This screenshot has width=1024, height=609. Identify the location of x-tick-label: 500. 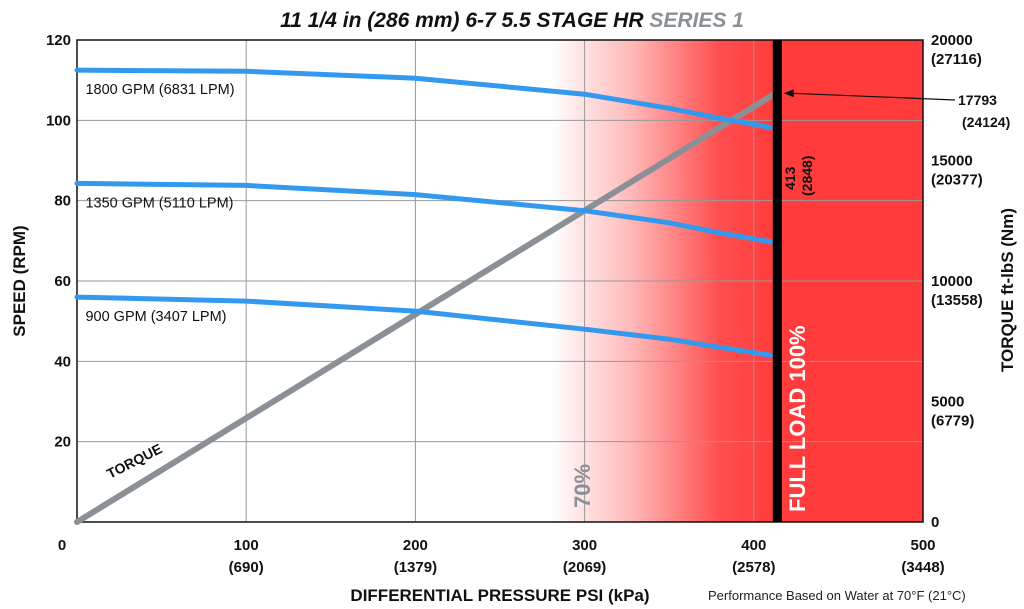
(922, 545).